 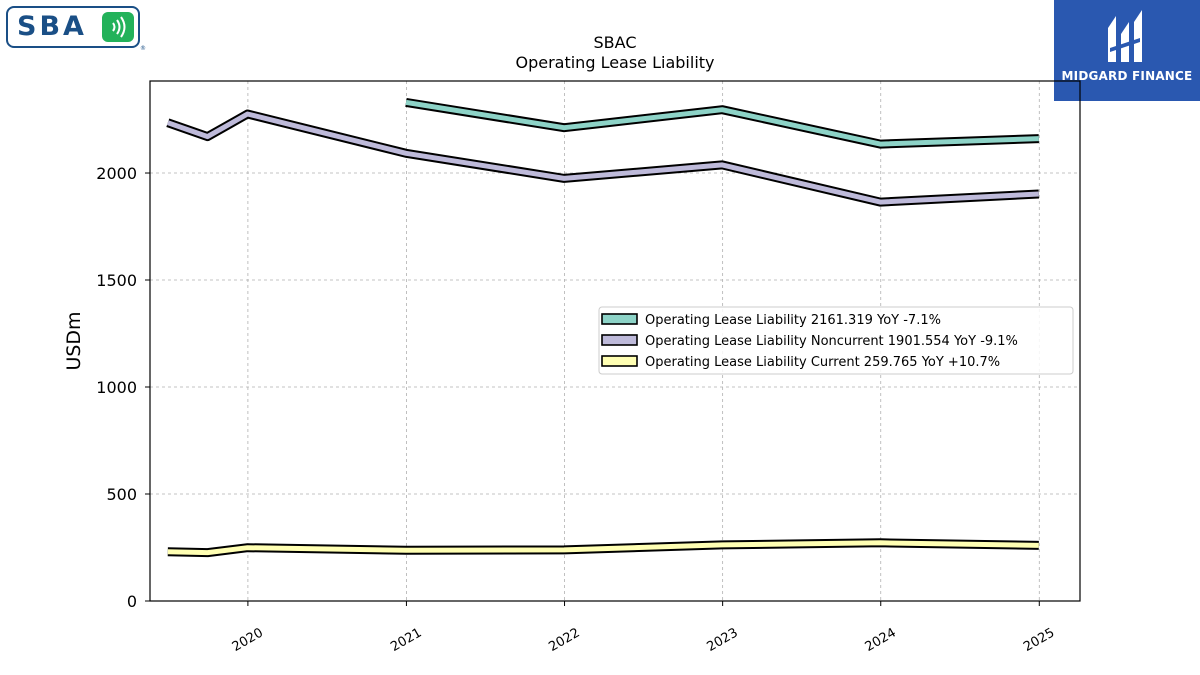 What do you see at coordinates (132, 601) in the screenshot?
I see `y-tick-label: 0` at bounding box center [132, 601].